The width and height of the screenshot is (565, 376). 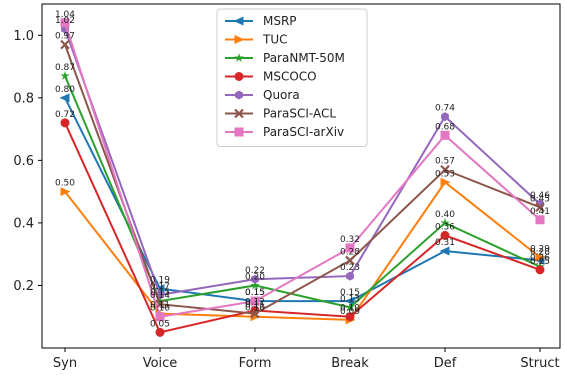 I want to click on legend-item: ParaNMT-50M, so click(x=285, y=58).